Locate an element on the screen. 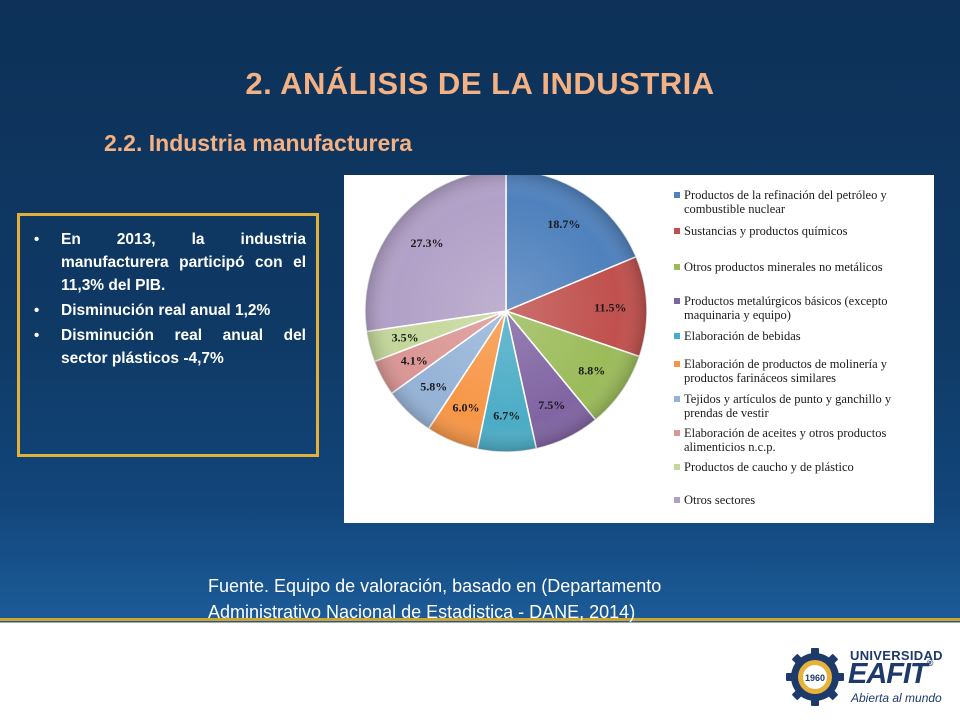 Image resolution: width=960 pixels, height=720 pixels. slice-value-label: 3.5% is located at coordinates (405, 338).